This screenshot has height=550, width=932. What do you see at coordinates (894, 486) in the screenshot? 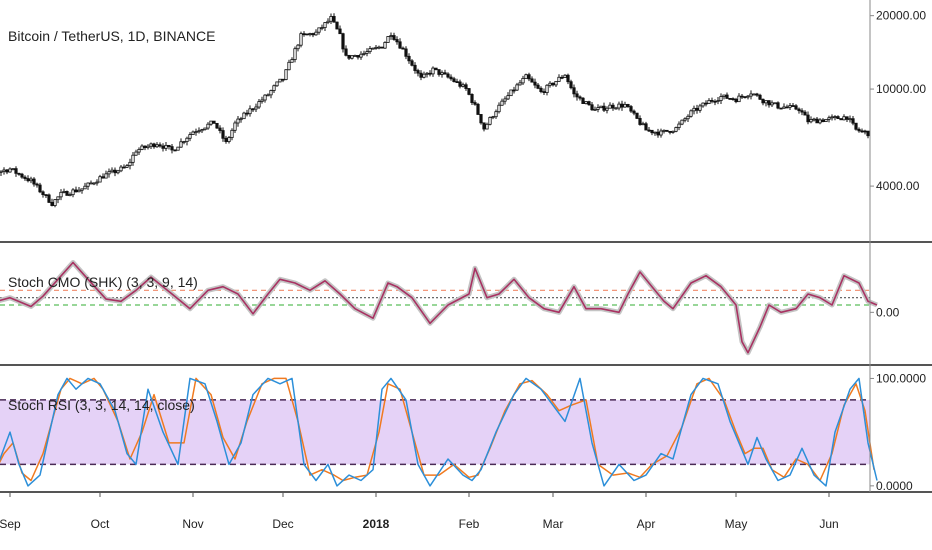
I see `rsi-tick-label: 0.0000` at bounding box center [894, 486].